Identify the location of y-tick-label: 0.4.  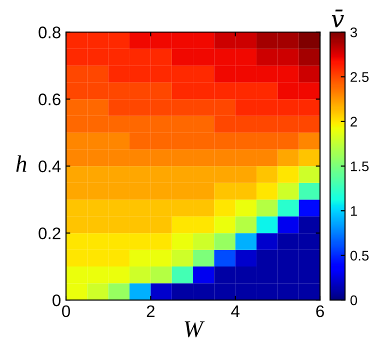
(49, 166).